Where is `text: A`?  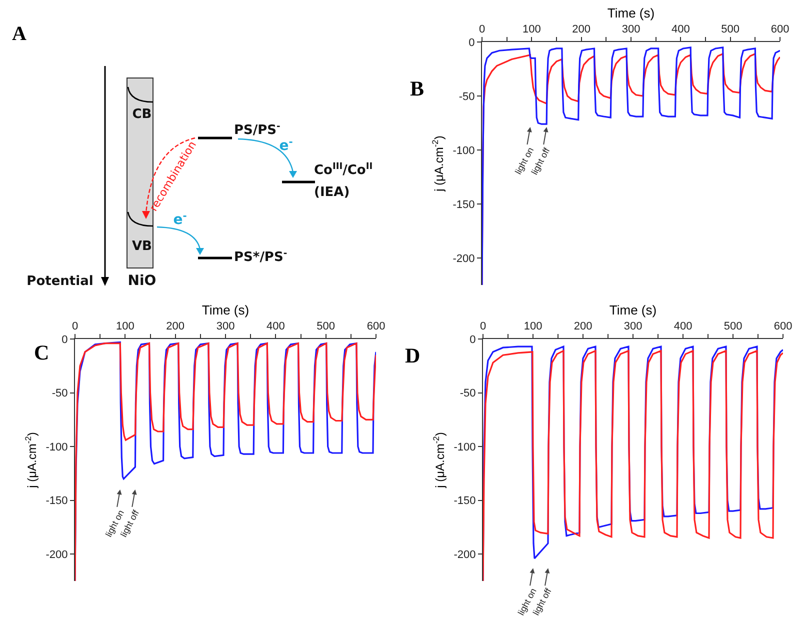
text: A is located at coordinates (19, 34).